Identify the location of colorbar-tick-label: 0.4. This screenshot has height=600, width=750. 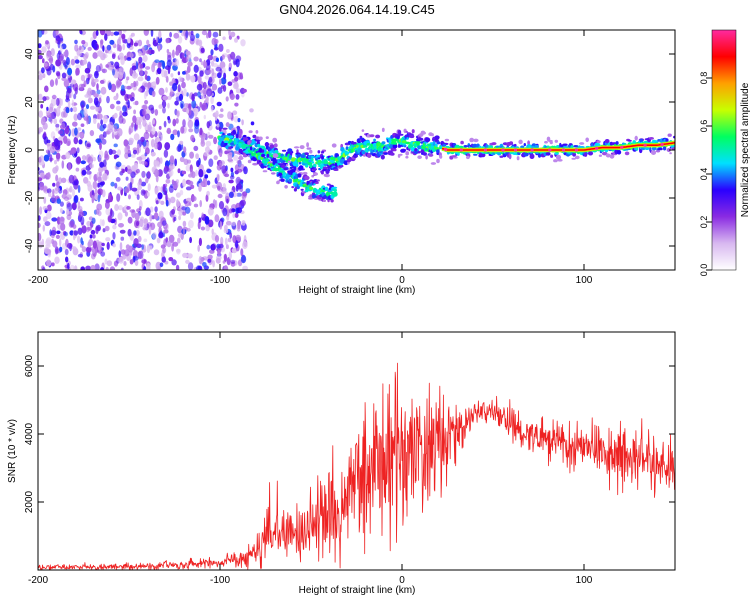
(704, 174).